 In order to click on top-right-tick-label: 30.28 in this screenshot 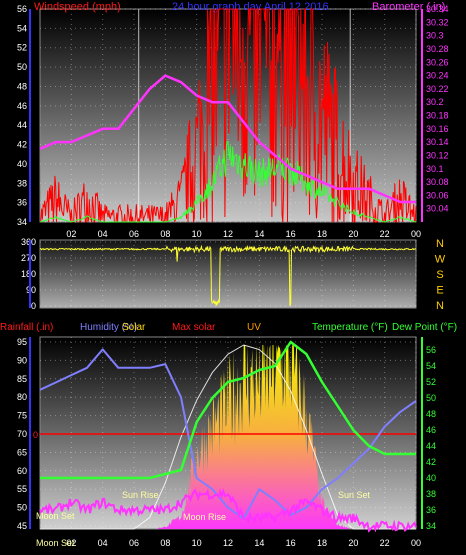, I will do `click(437, 49)`.